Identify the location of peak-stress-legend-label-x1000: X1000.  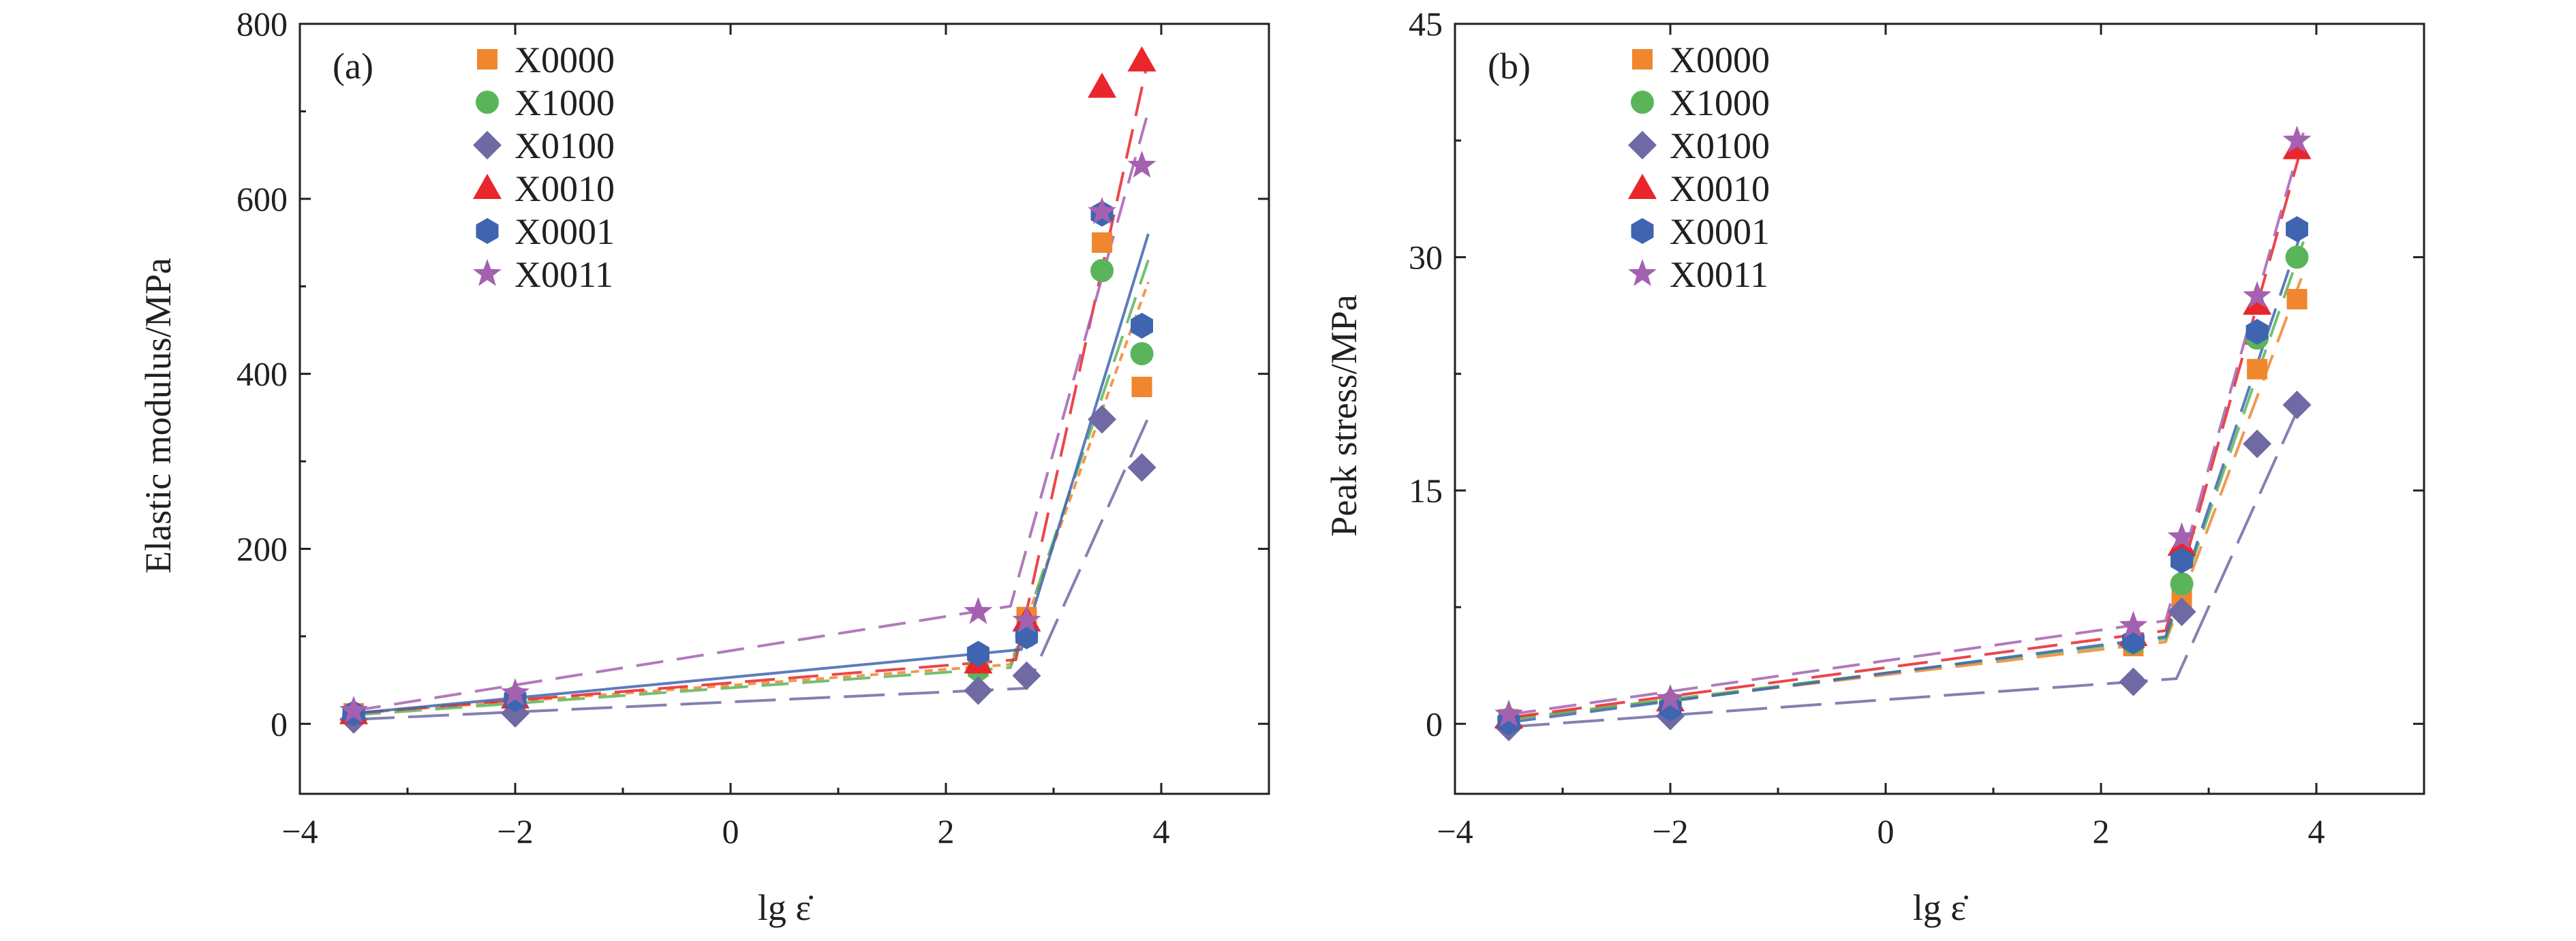
(1720, 102).